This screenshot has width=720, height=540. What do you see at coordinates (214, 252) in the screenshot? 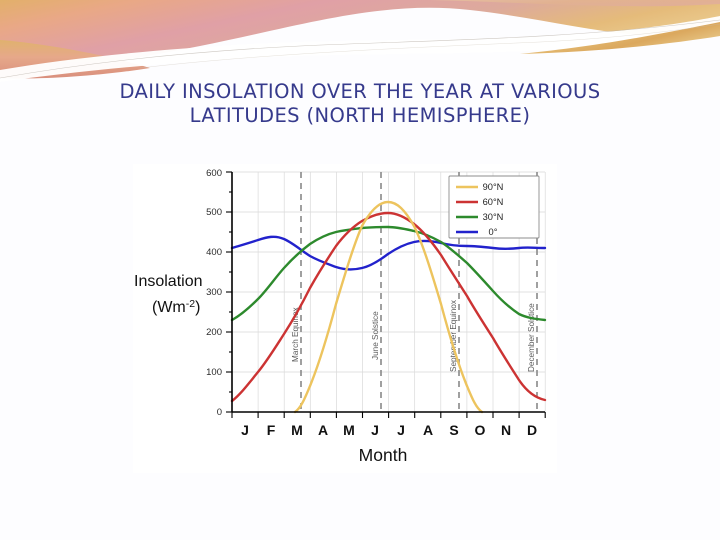
I see `y-tick-400: 400` at bounding box center [214, 252].